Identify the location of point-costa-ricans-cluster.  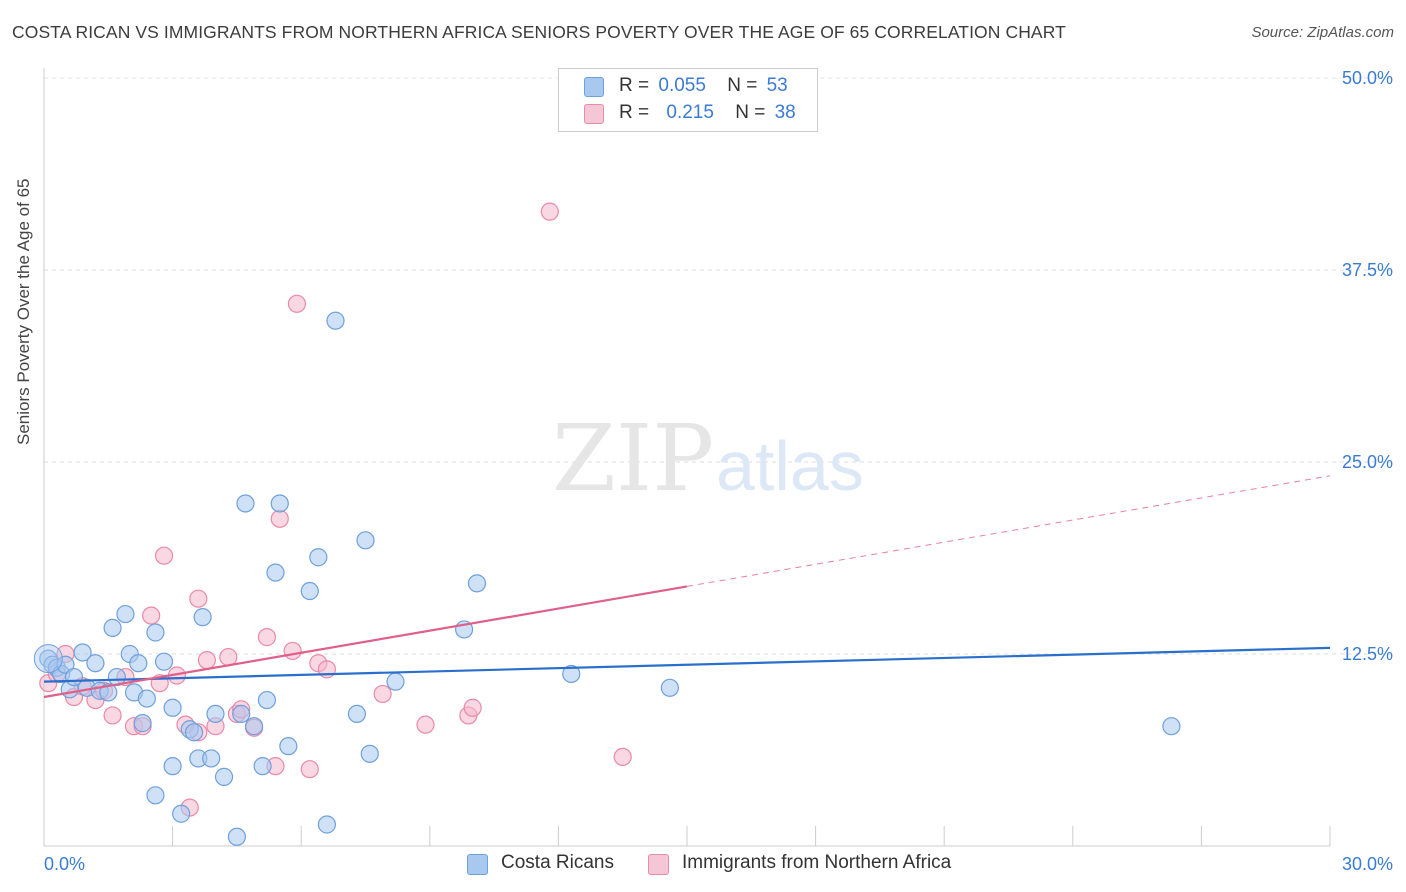
(48, 659).